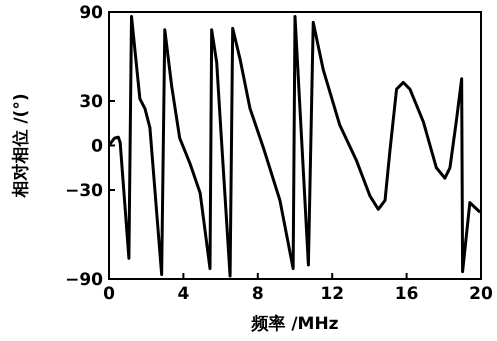 The width and height of the screenshot is (497, 341). I want to click on y-tick-label: 0, so click(97, 146).